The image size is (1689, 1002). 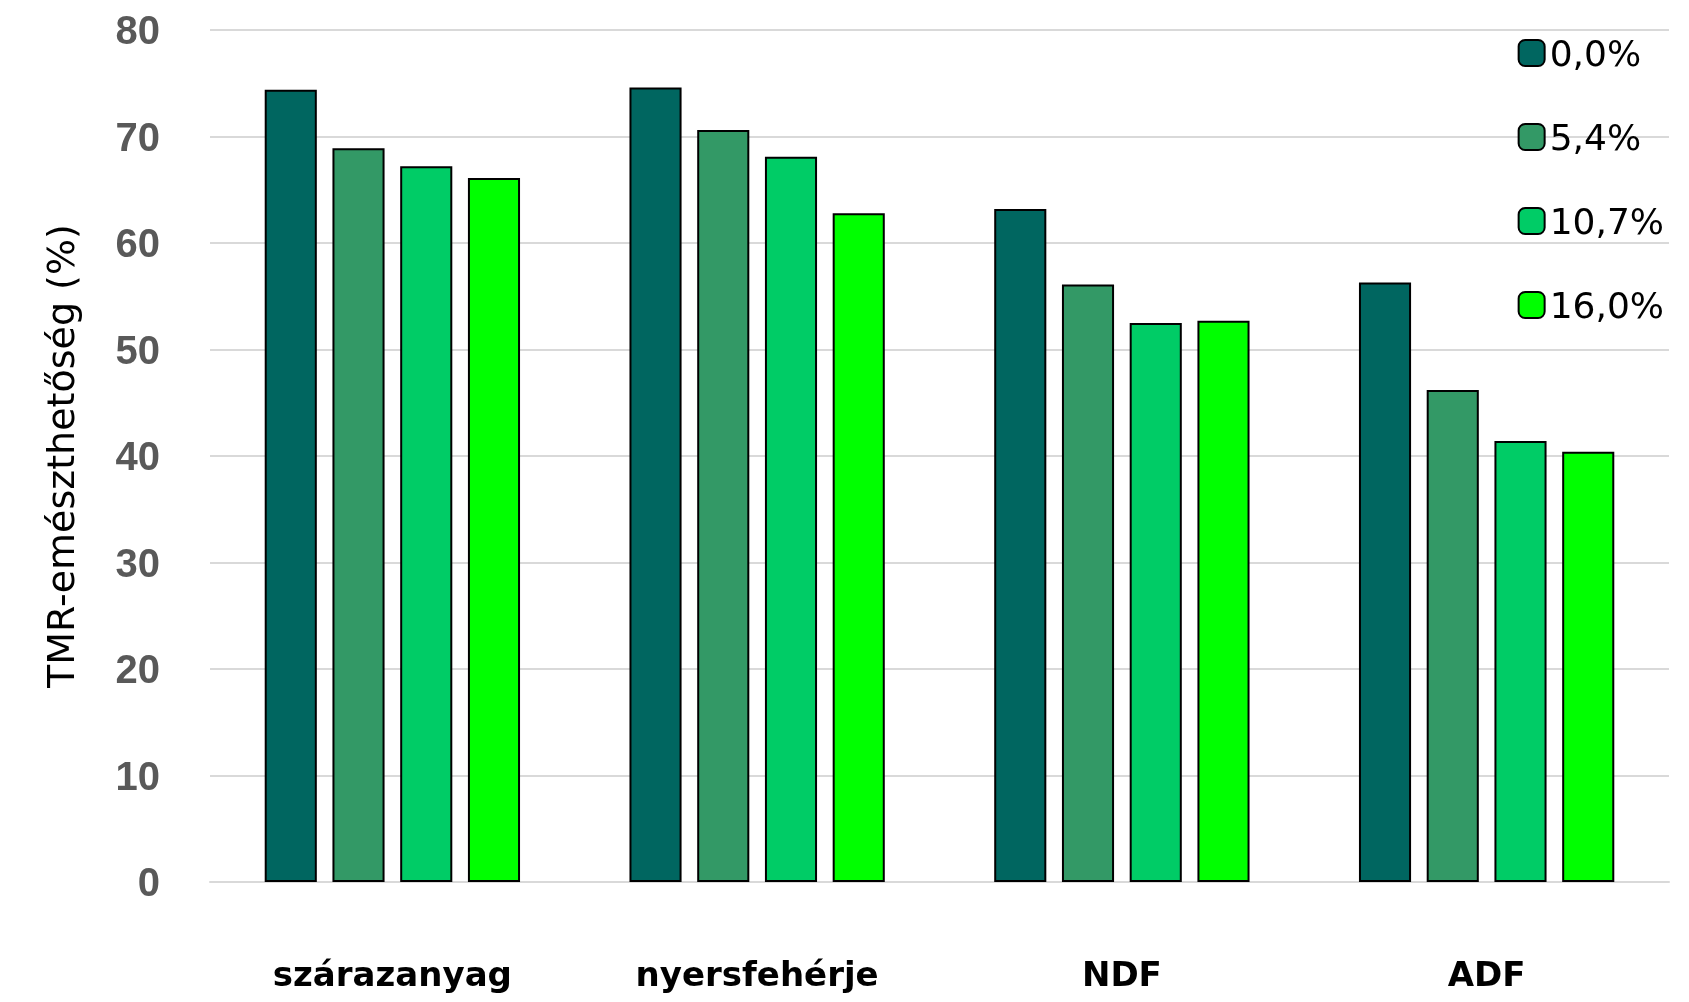 I want to click on legend-label: 16,0%, so click(x=1607, y=305).